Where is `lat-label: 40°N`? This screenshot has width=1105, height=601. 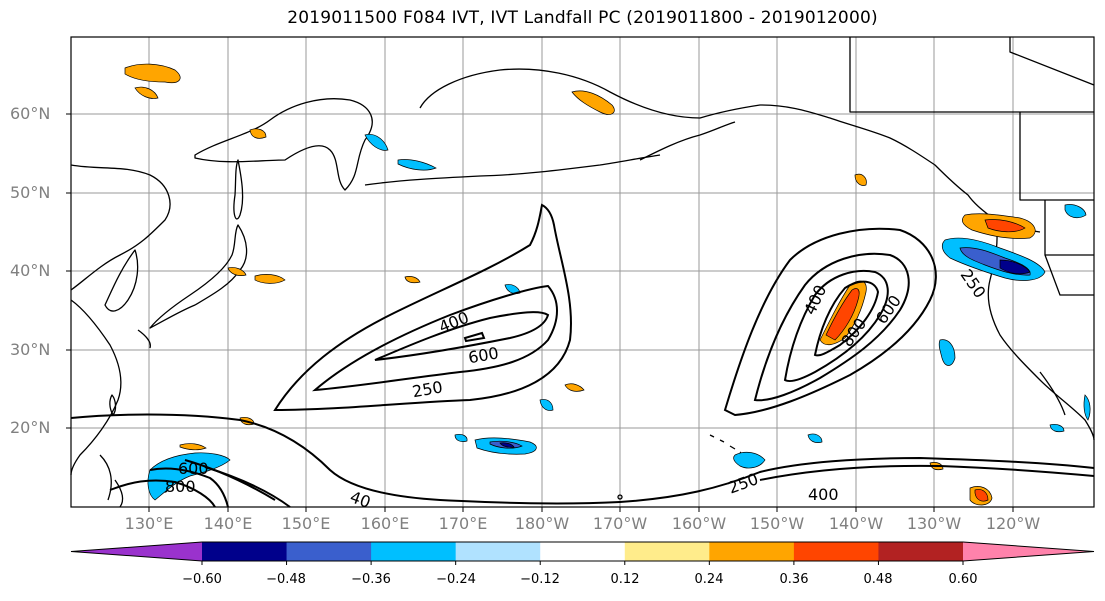 lat-label: 40°N is located at coordinates (30, 270).